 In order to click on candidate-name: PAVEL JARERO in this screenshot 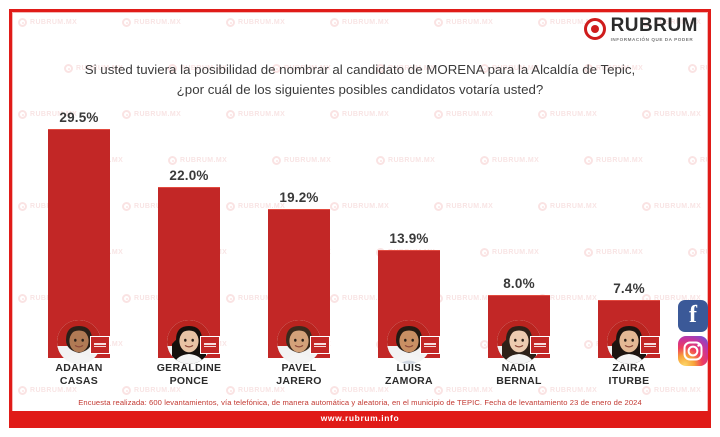, I will do `click(299, 375)`.